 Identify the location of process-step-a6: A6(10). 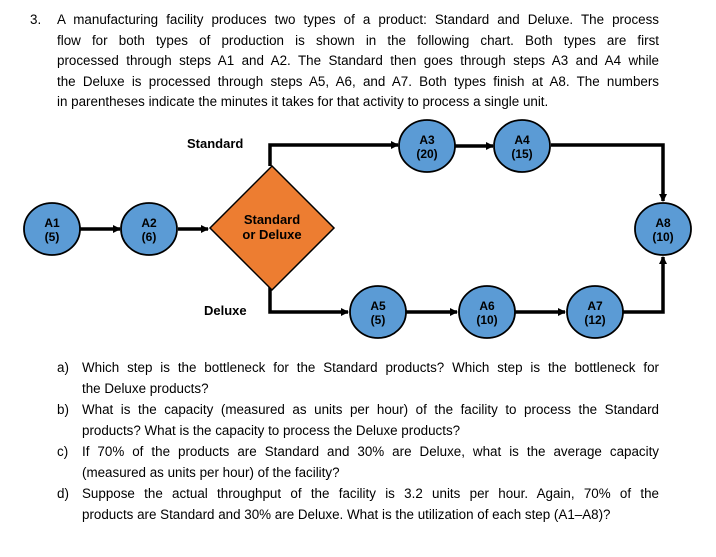
(487, 312).